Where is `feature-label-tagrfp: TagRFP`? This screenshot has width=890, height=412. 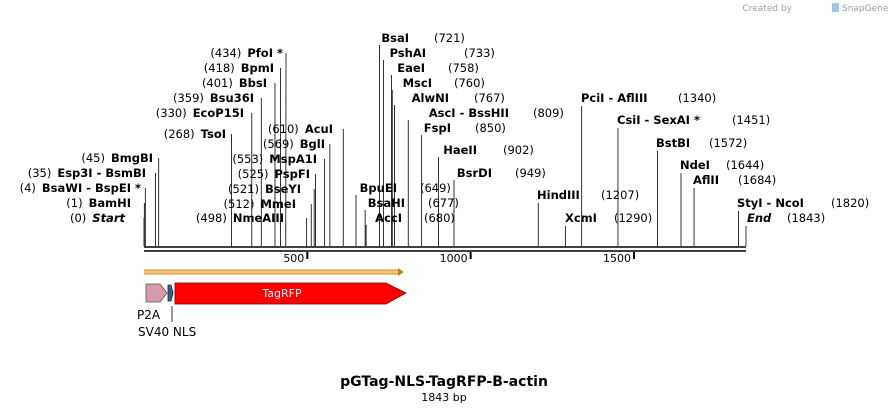 feature-label-tagrfp: TagRFP is located at coordinates (281, 293).